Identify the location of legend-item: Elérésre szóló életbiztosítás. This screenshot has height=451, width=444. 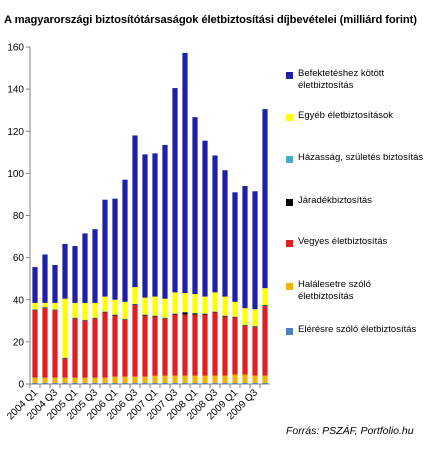
(351, 330).